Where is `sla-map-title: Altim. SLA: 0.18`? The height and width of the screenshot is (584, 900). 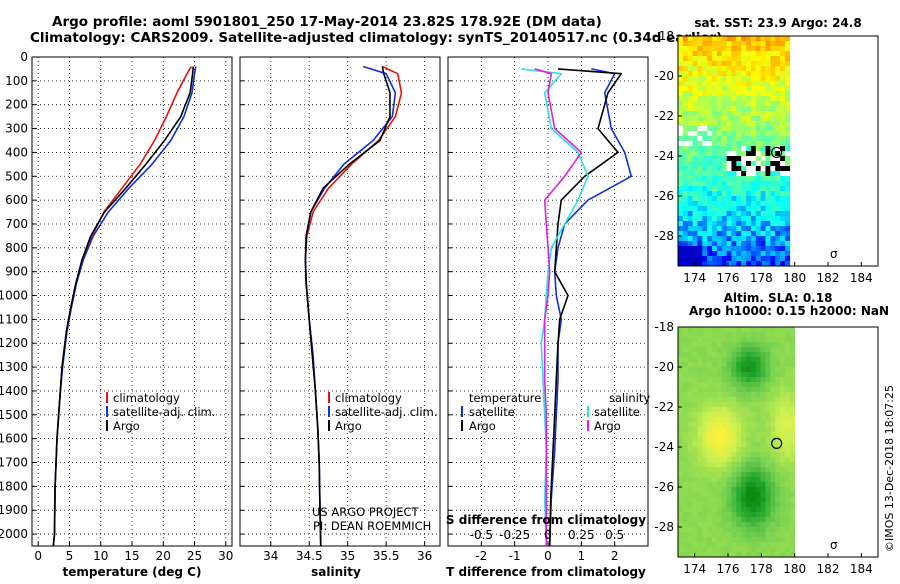
sla-map-title: Altim. SLA: 0.18 is located at coordinates (778, 298).